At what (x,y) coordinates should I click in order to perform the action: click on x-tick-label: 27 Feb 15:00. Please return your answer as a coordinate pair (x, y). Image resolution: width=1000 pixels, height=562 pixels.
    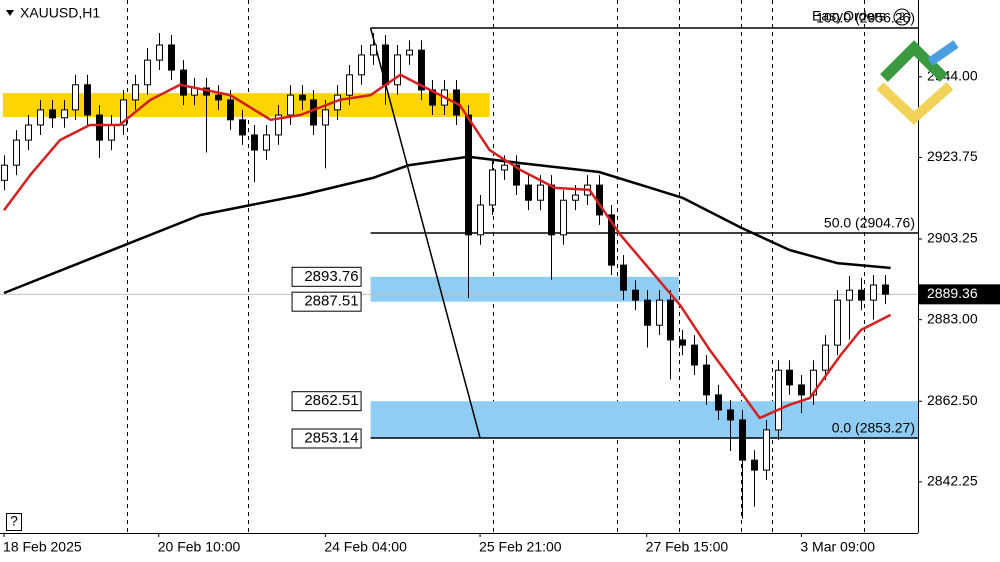
    Looking at the image, I should click on (687, 547).